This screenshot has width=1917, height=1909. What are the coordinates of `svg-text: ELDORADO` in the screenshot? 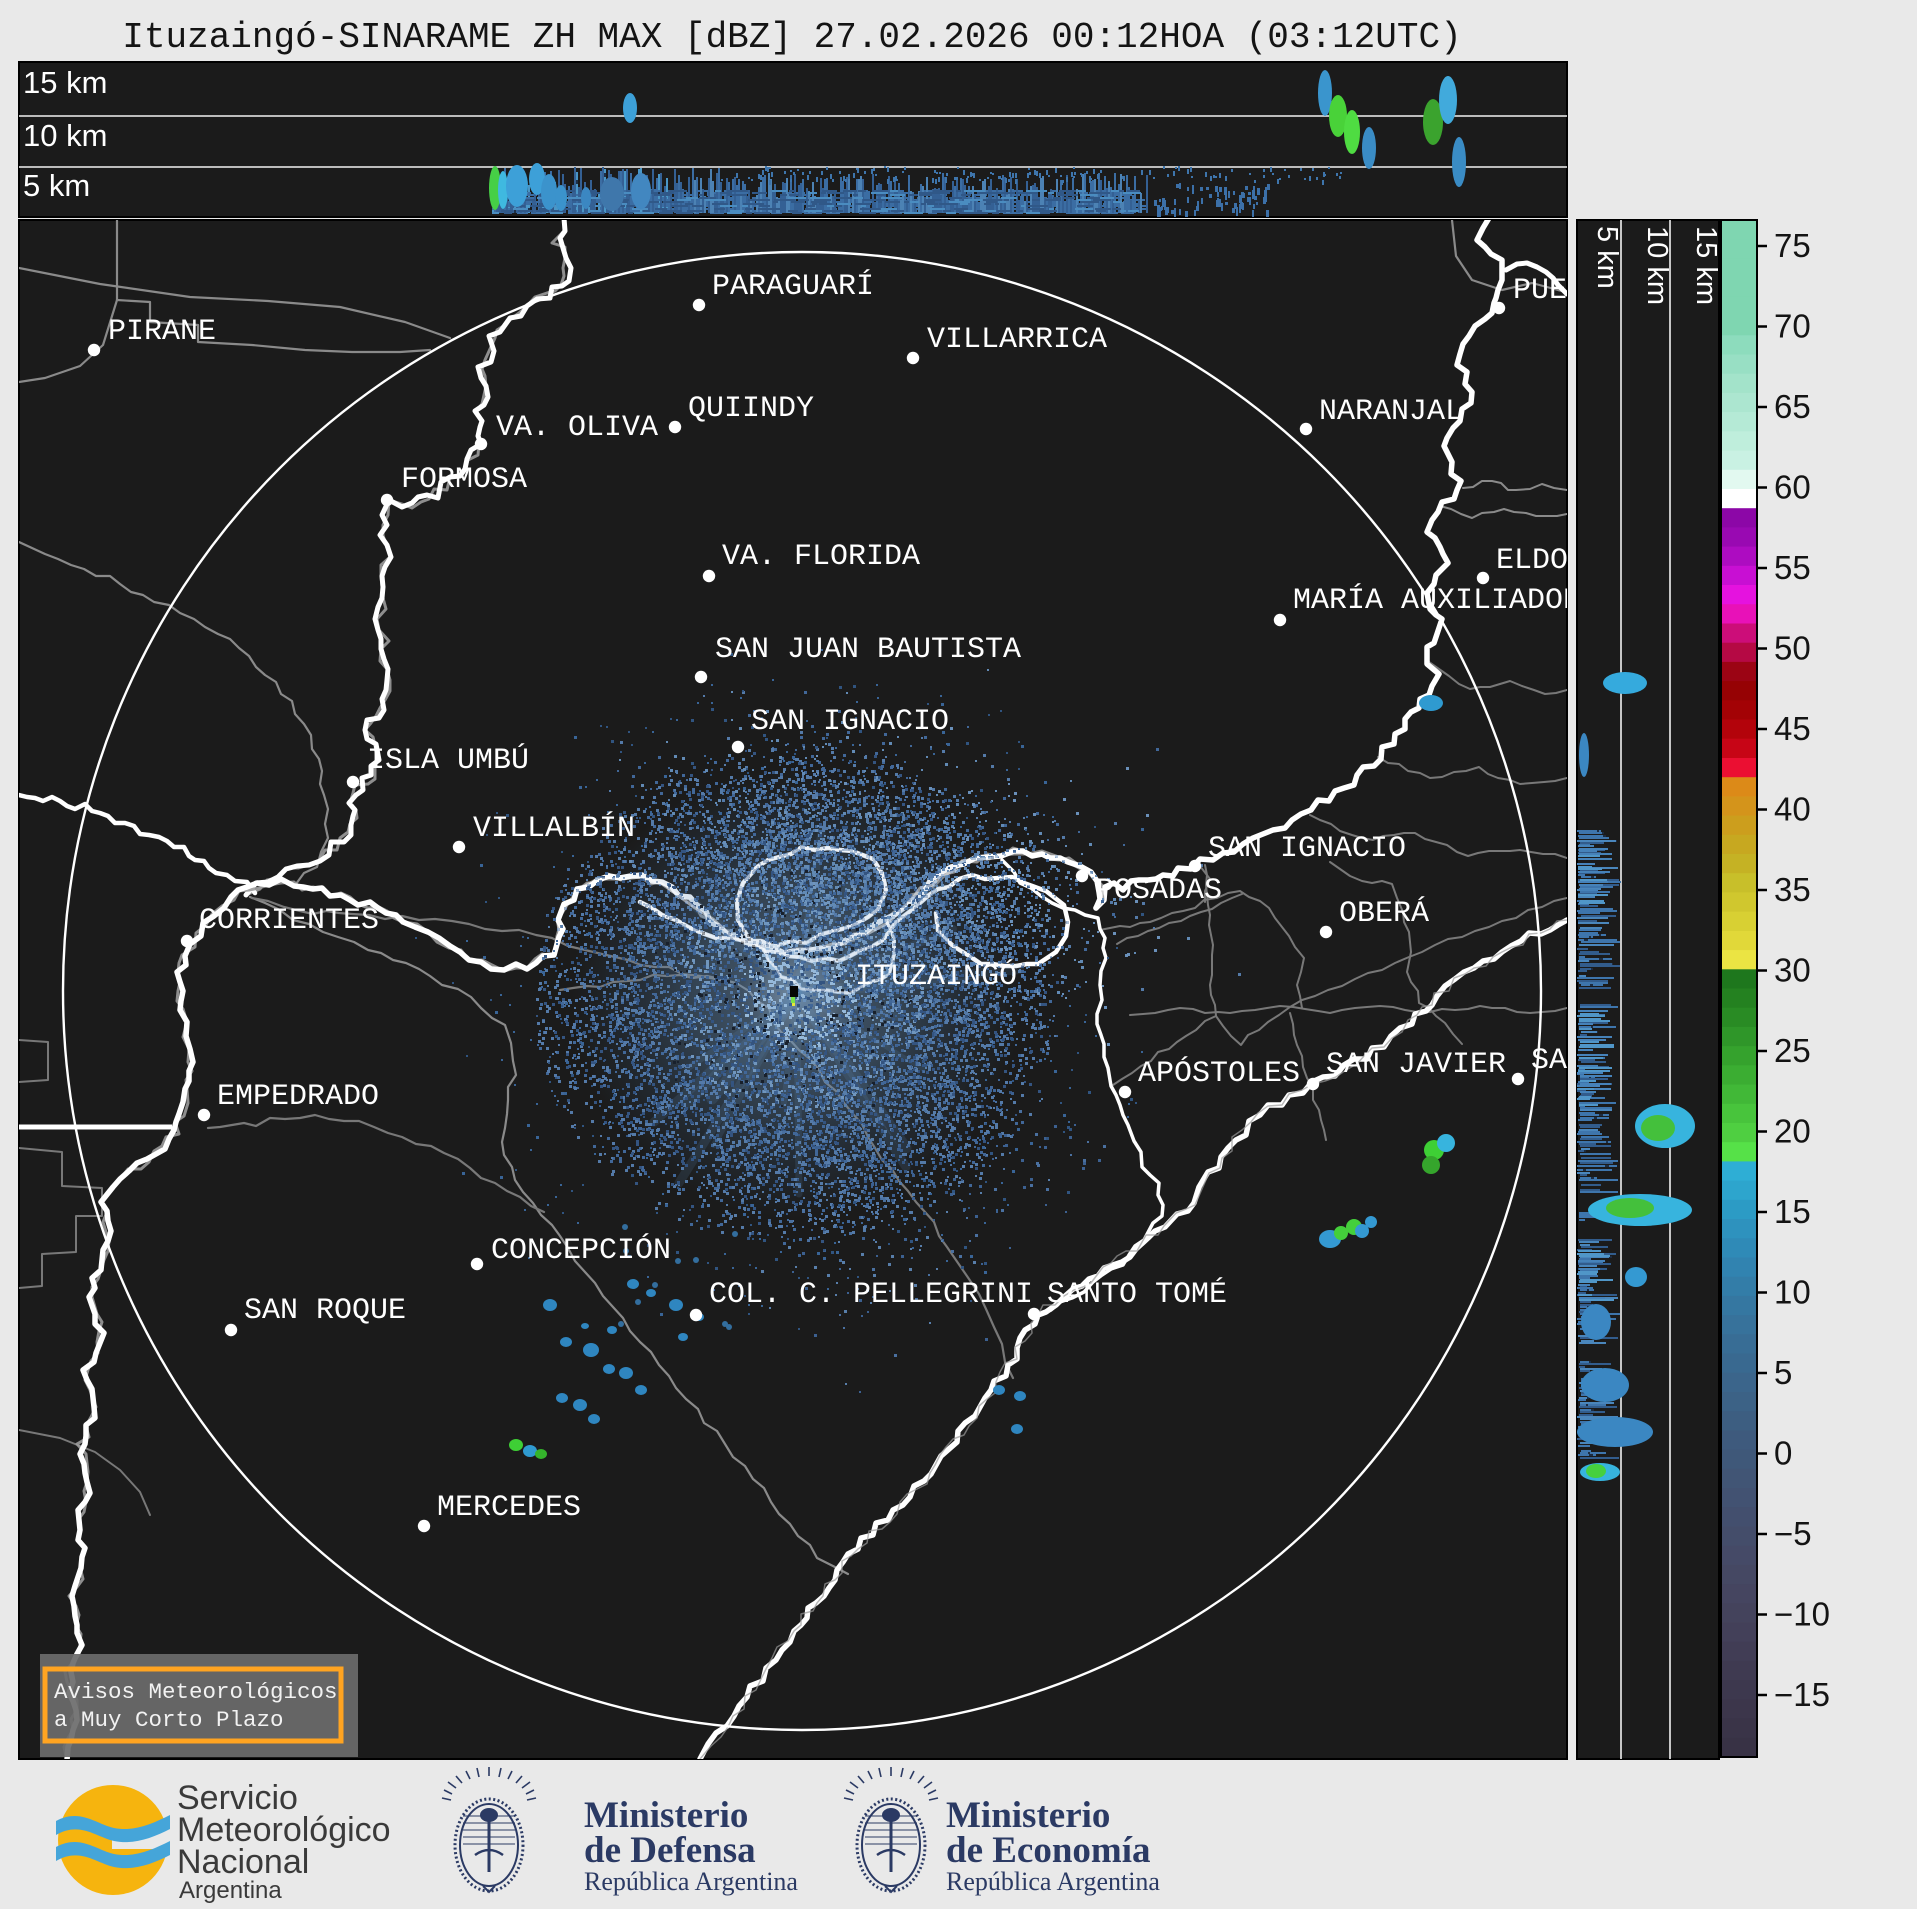 It's located at (1568, 561).